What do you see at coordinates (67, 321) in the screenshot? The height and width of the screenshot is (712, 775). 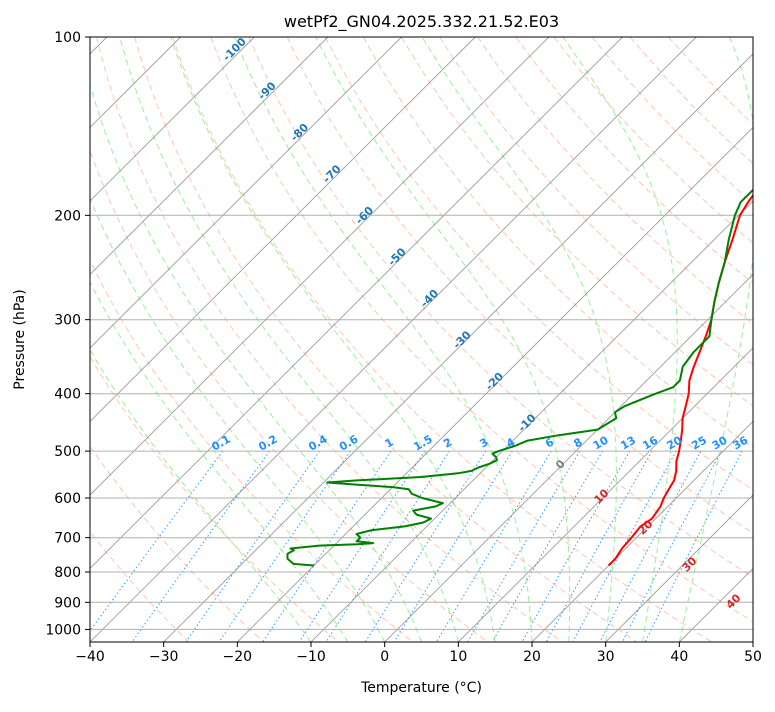 I see `y-tick-label: 300` at bounding box center [67, 321].